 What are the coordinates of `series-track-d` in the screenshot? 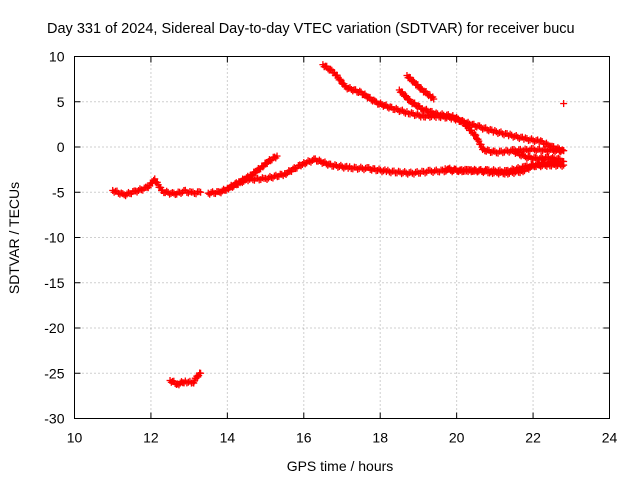 It's located at (443, 108).